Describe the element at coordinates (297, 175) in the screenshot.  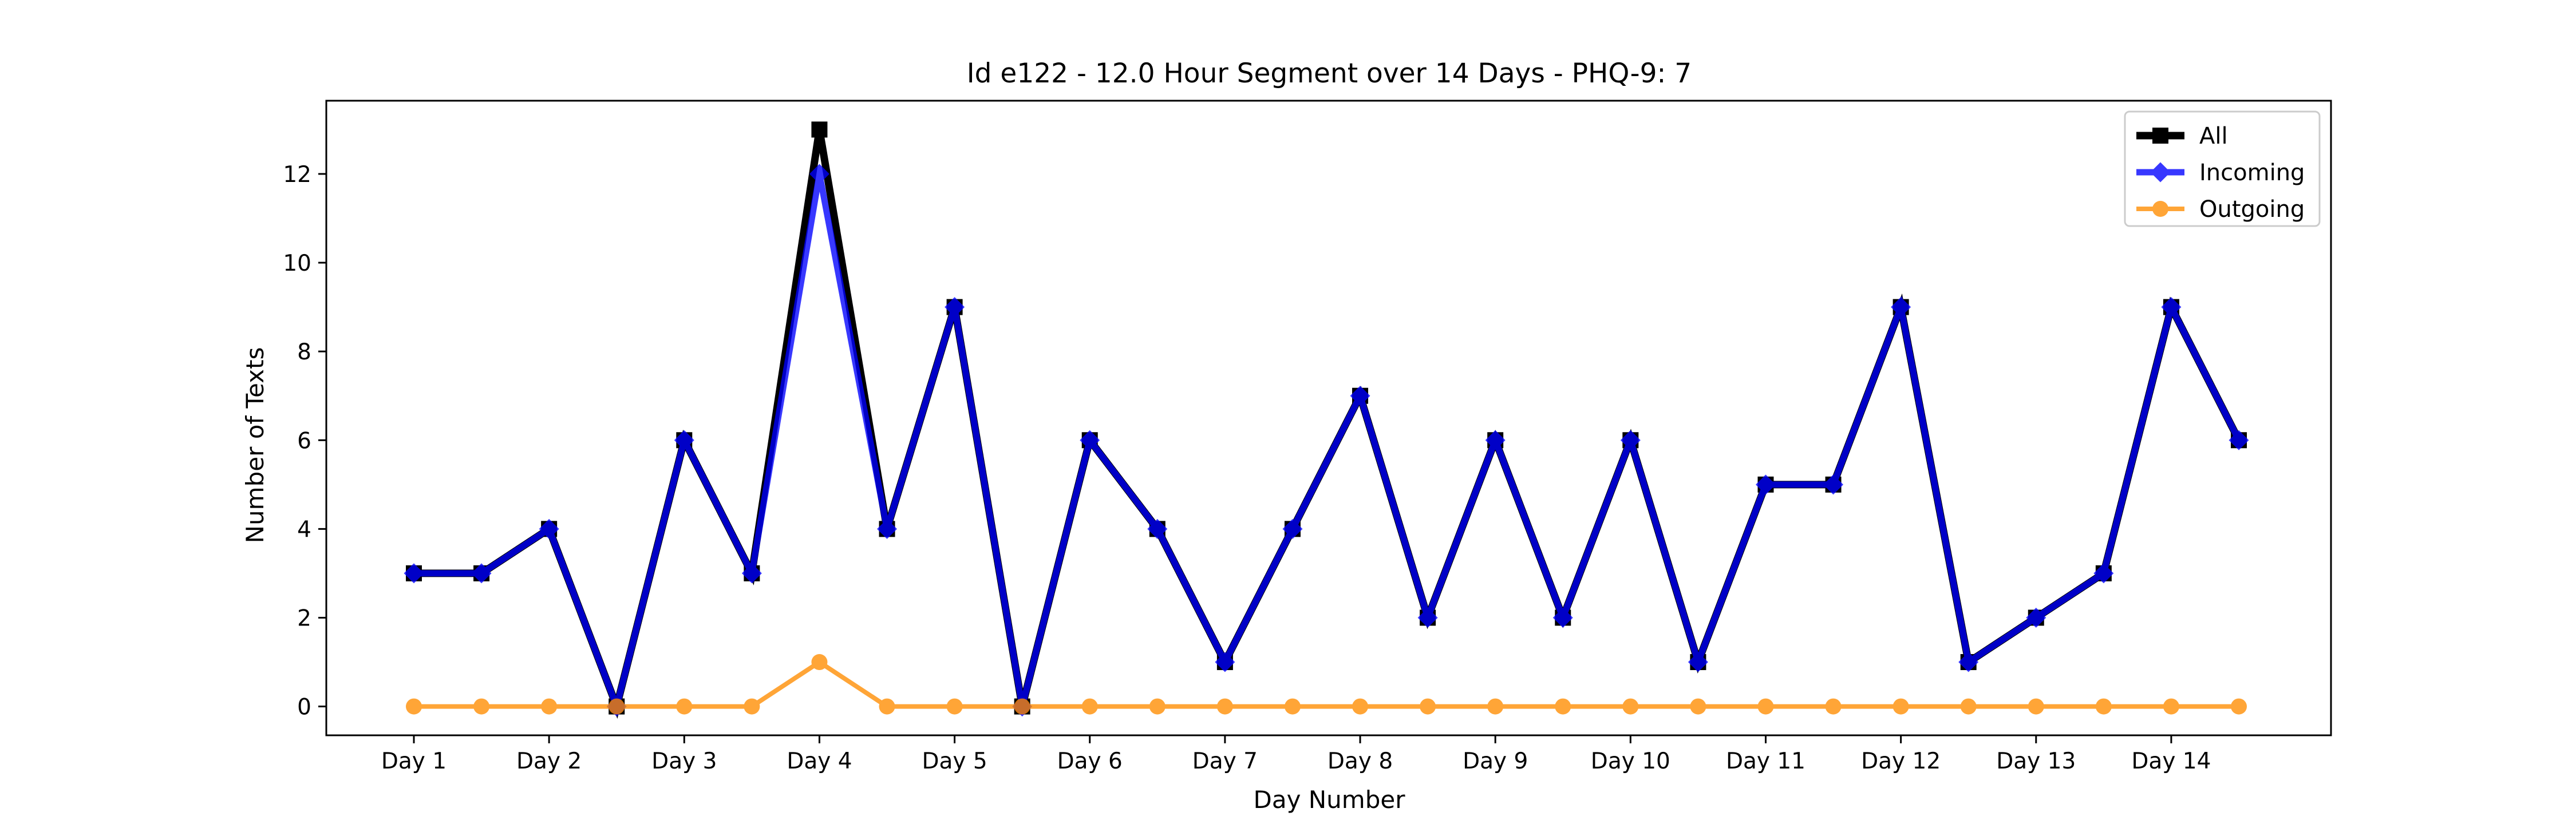
I see `y-tick-label: 12` at that location.